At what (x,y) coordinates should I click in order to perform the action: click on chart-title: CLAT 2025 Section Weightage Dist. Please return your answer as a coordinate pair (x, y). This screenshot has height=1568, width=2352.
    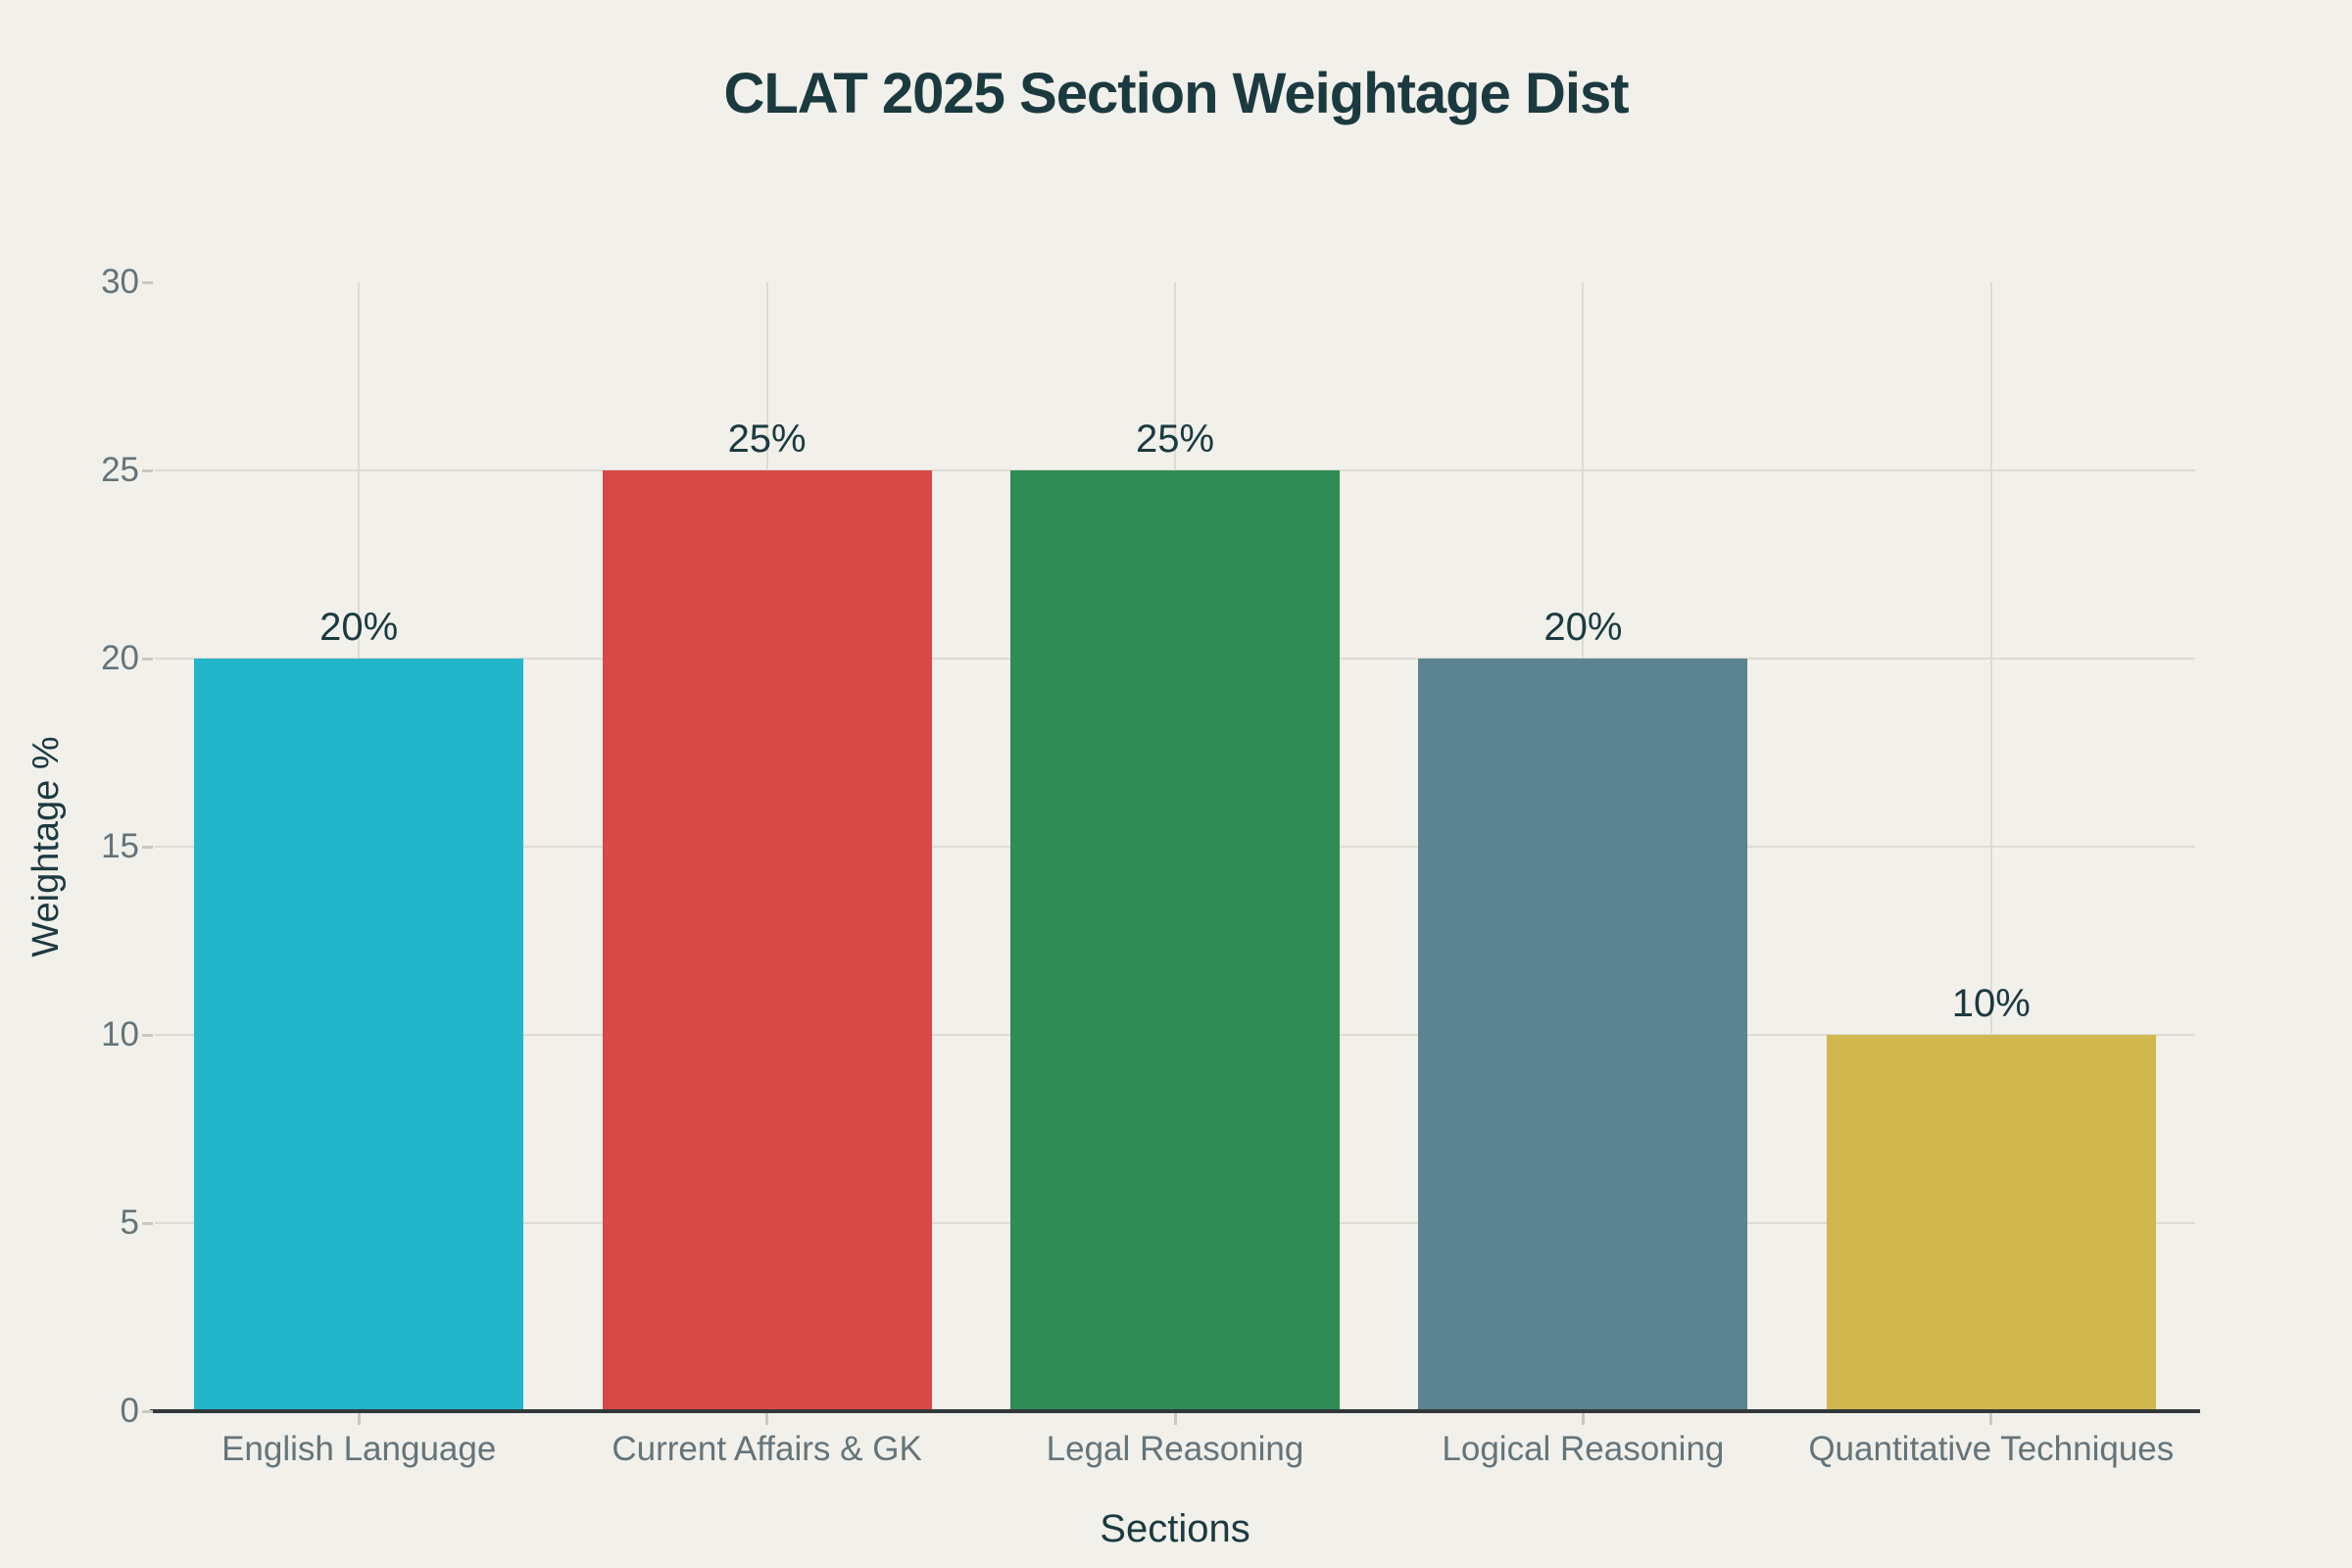
    Looking at the image, I should click on (1176, 93).